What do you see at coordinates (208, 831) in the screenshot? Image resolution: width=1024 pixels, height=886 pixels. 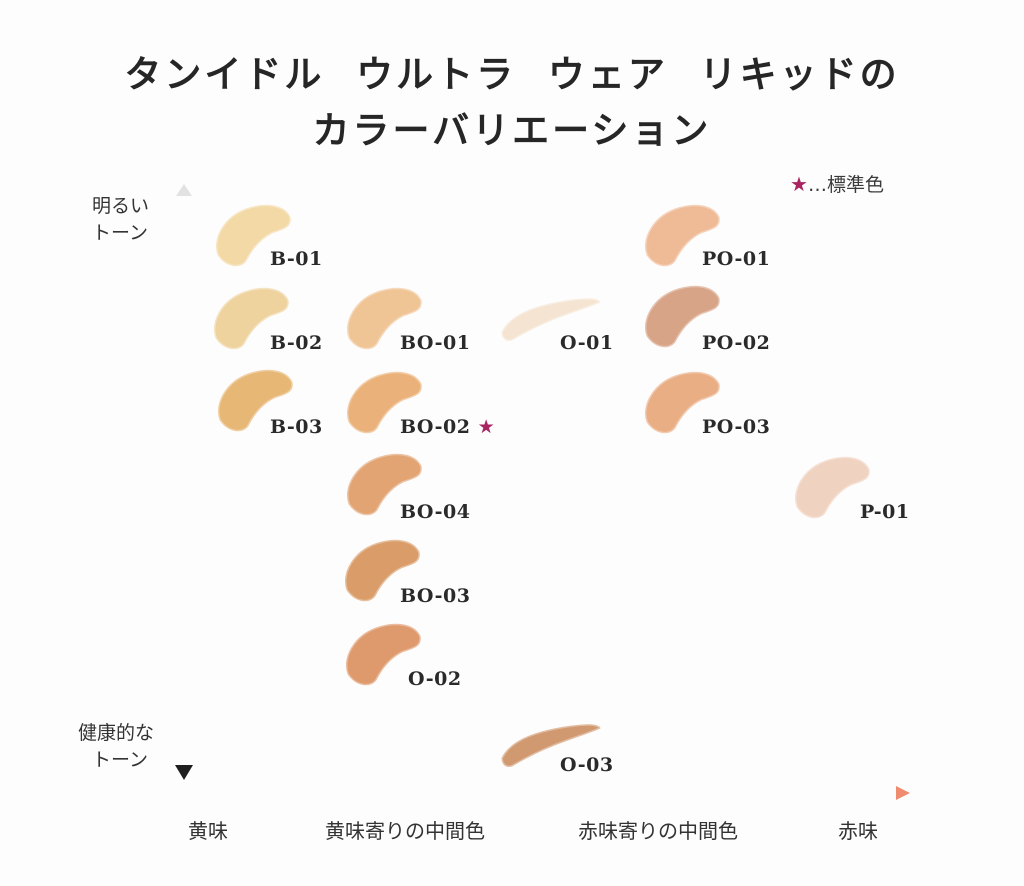 I see `x-axis-label-yellow: 黄味` at bounding box center [208, 831].